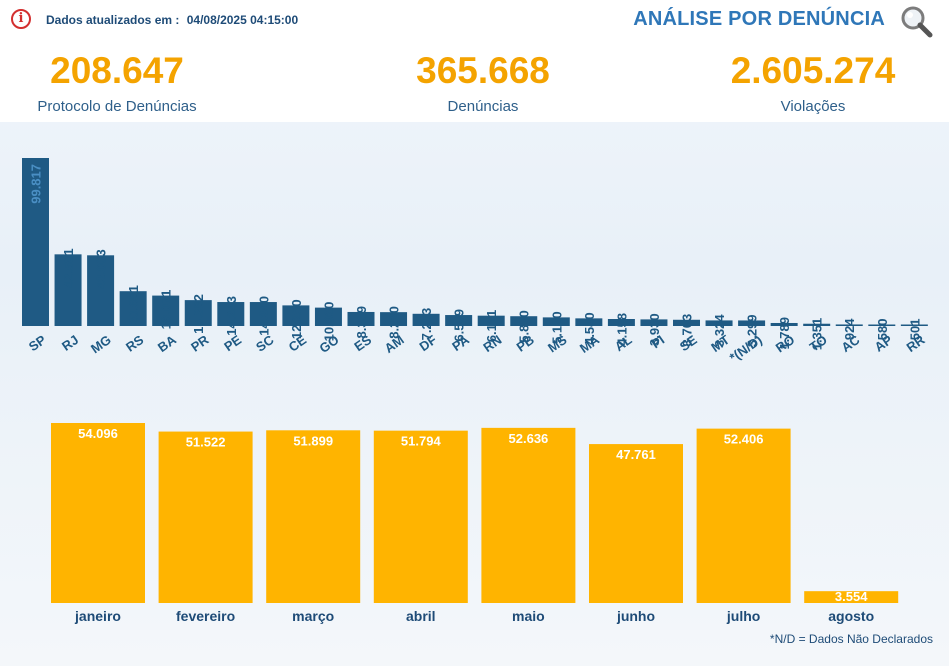 This screenshot has width=949, height=666. Describe the element at coordinates (101, 344) in the screenshot. I see `state-category-label: MG` at that location.